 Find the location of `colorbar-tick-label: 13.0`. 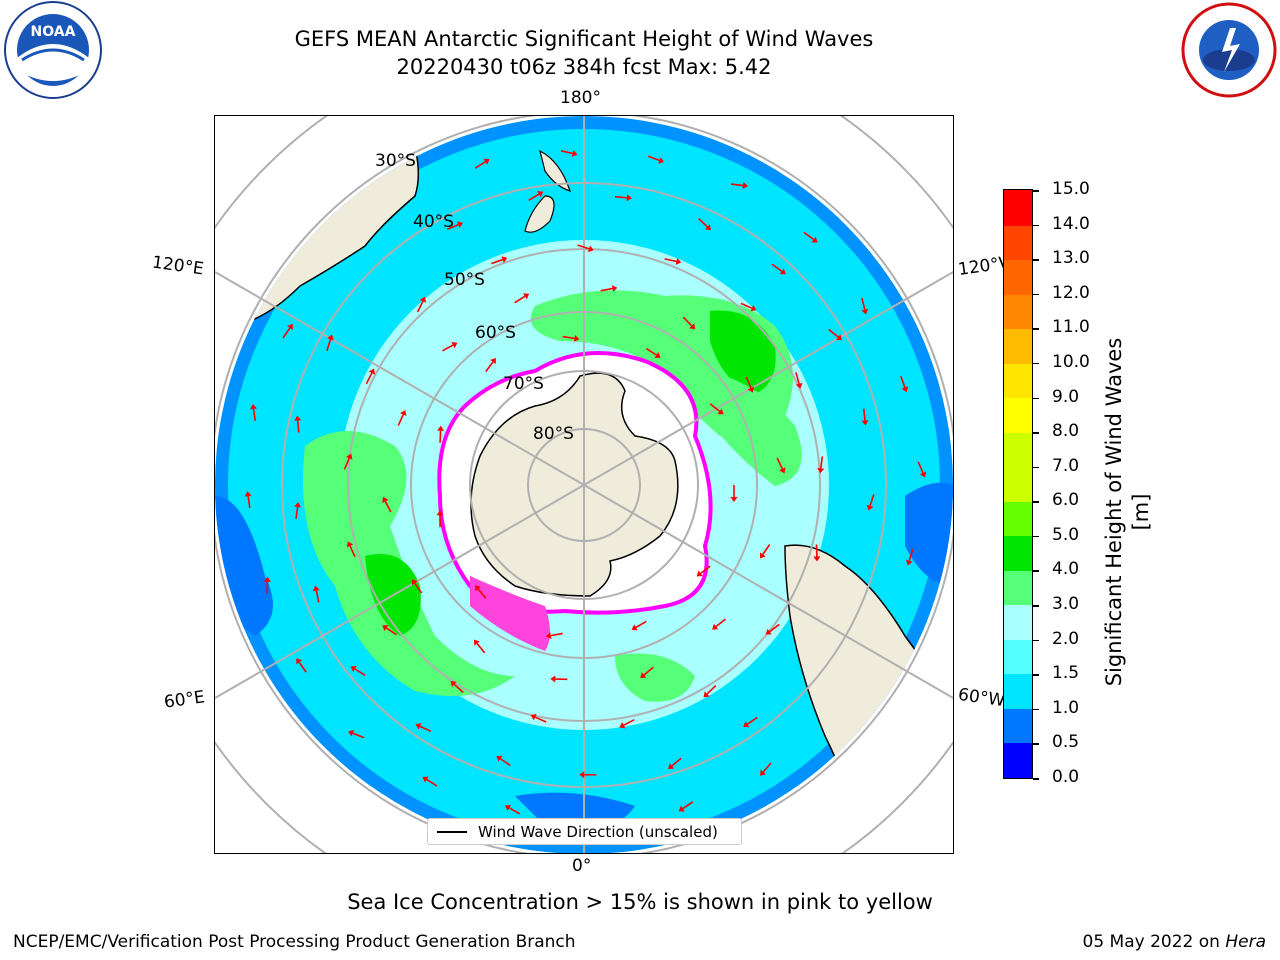

colorbar-tick-label: 13.0 is located at coordinates (1071, 258).